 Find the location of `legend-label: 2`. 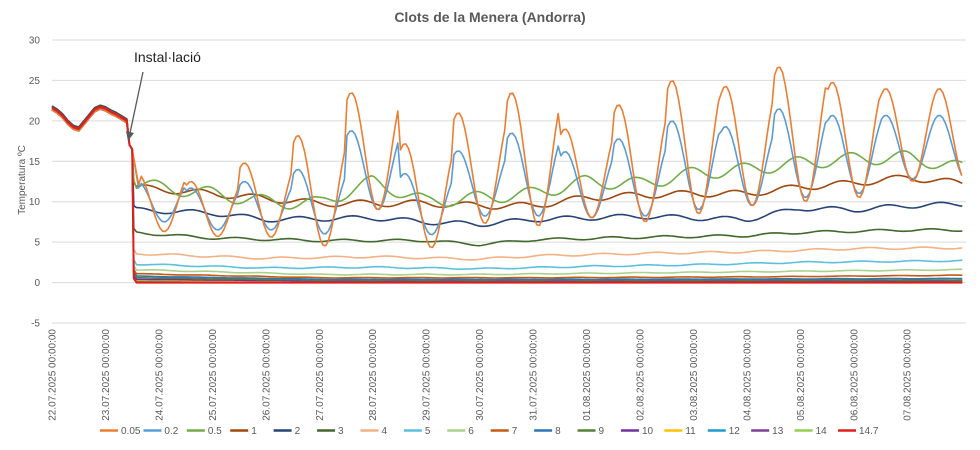

legend-label: 2 is located at coordinates (298, 431).